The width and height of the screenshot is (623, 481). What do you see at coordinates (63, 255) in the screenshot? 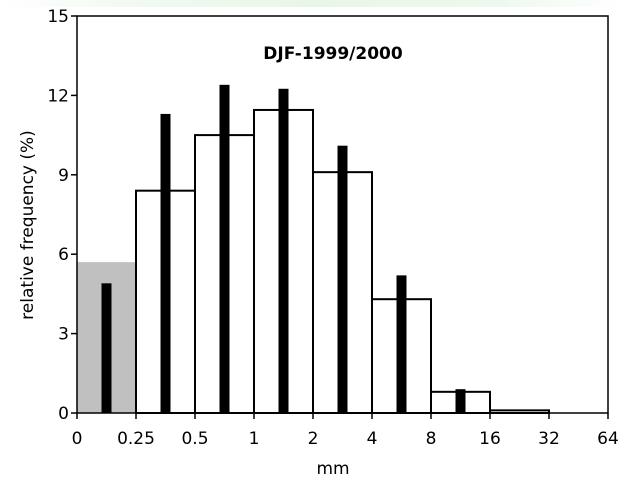
I see `y-tick-label-2: 6` at bounding box center [63, 255].